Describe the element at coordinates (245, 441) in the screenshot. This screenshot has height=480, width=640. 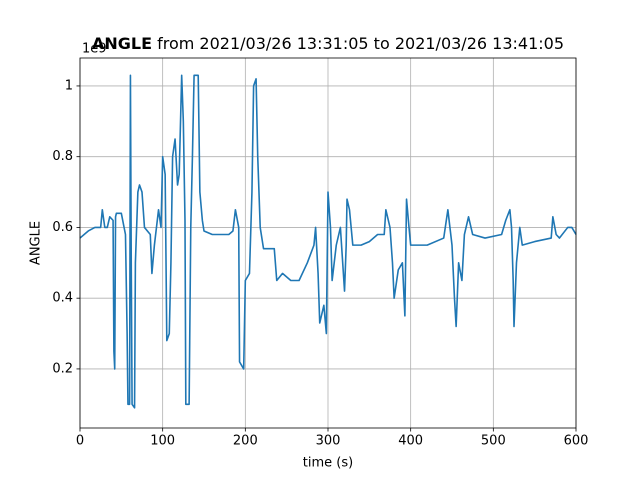
I see `x-tick-label: 200` at that location.